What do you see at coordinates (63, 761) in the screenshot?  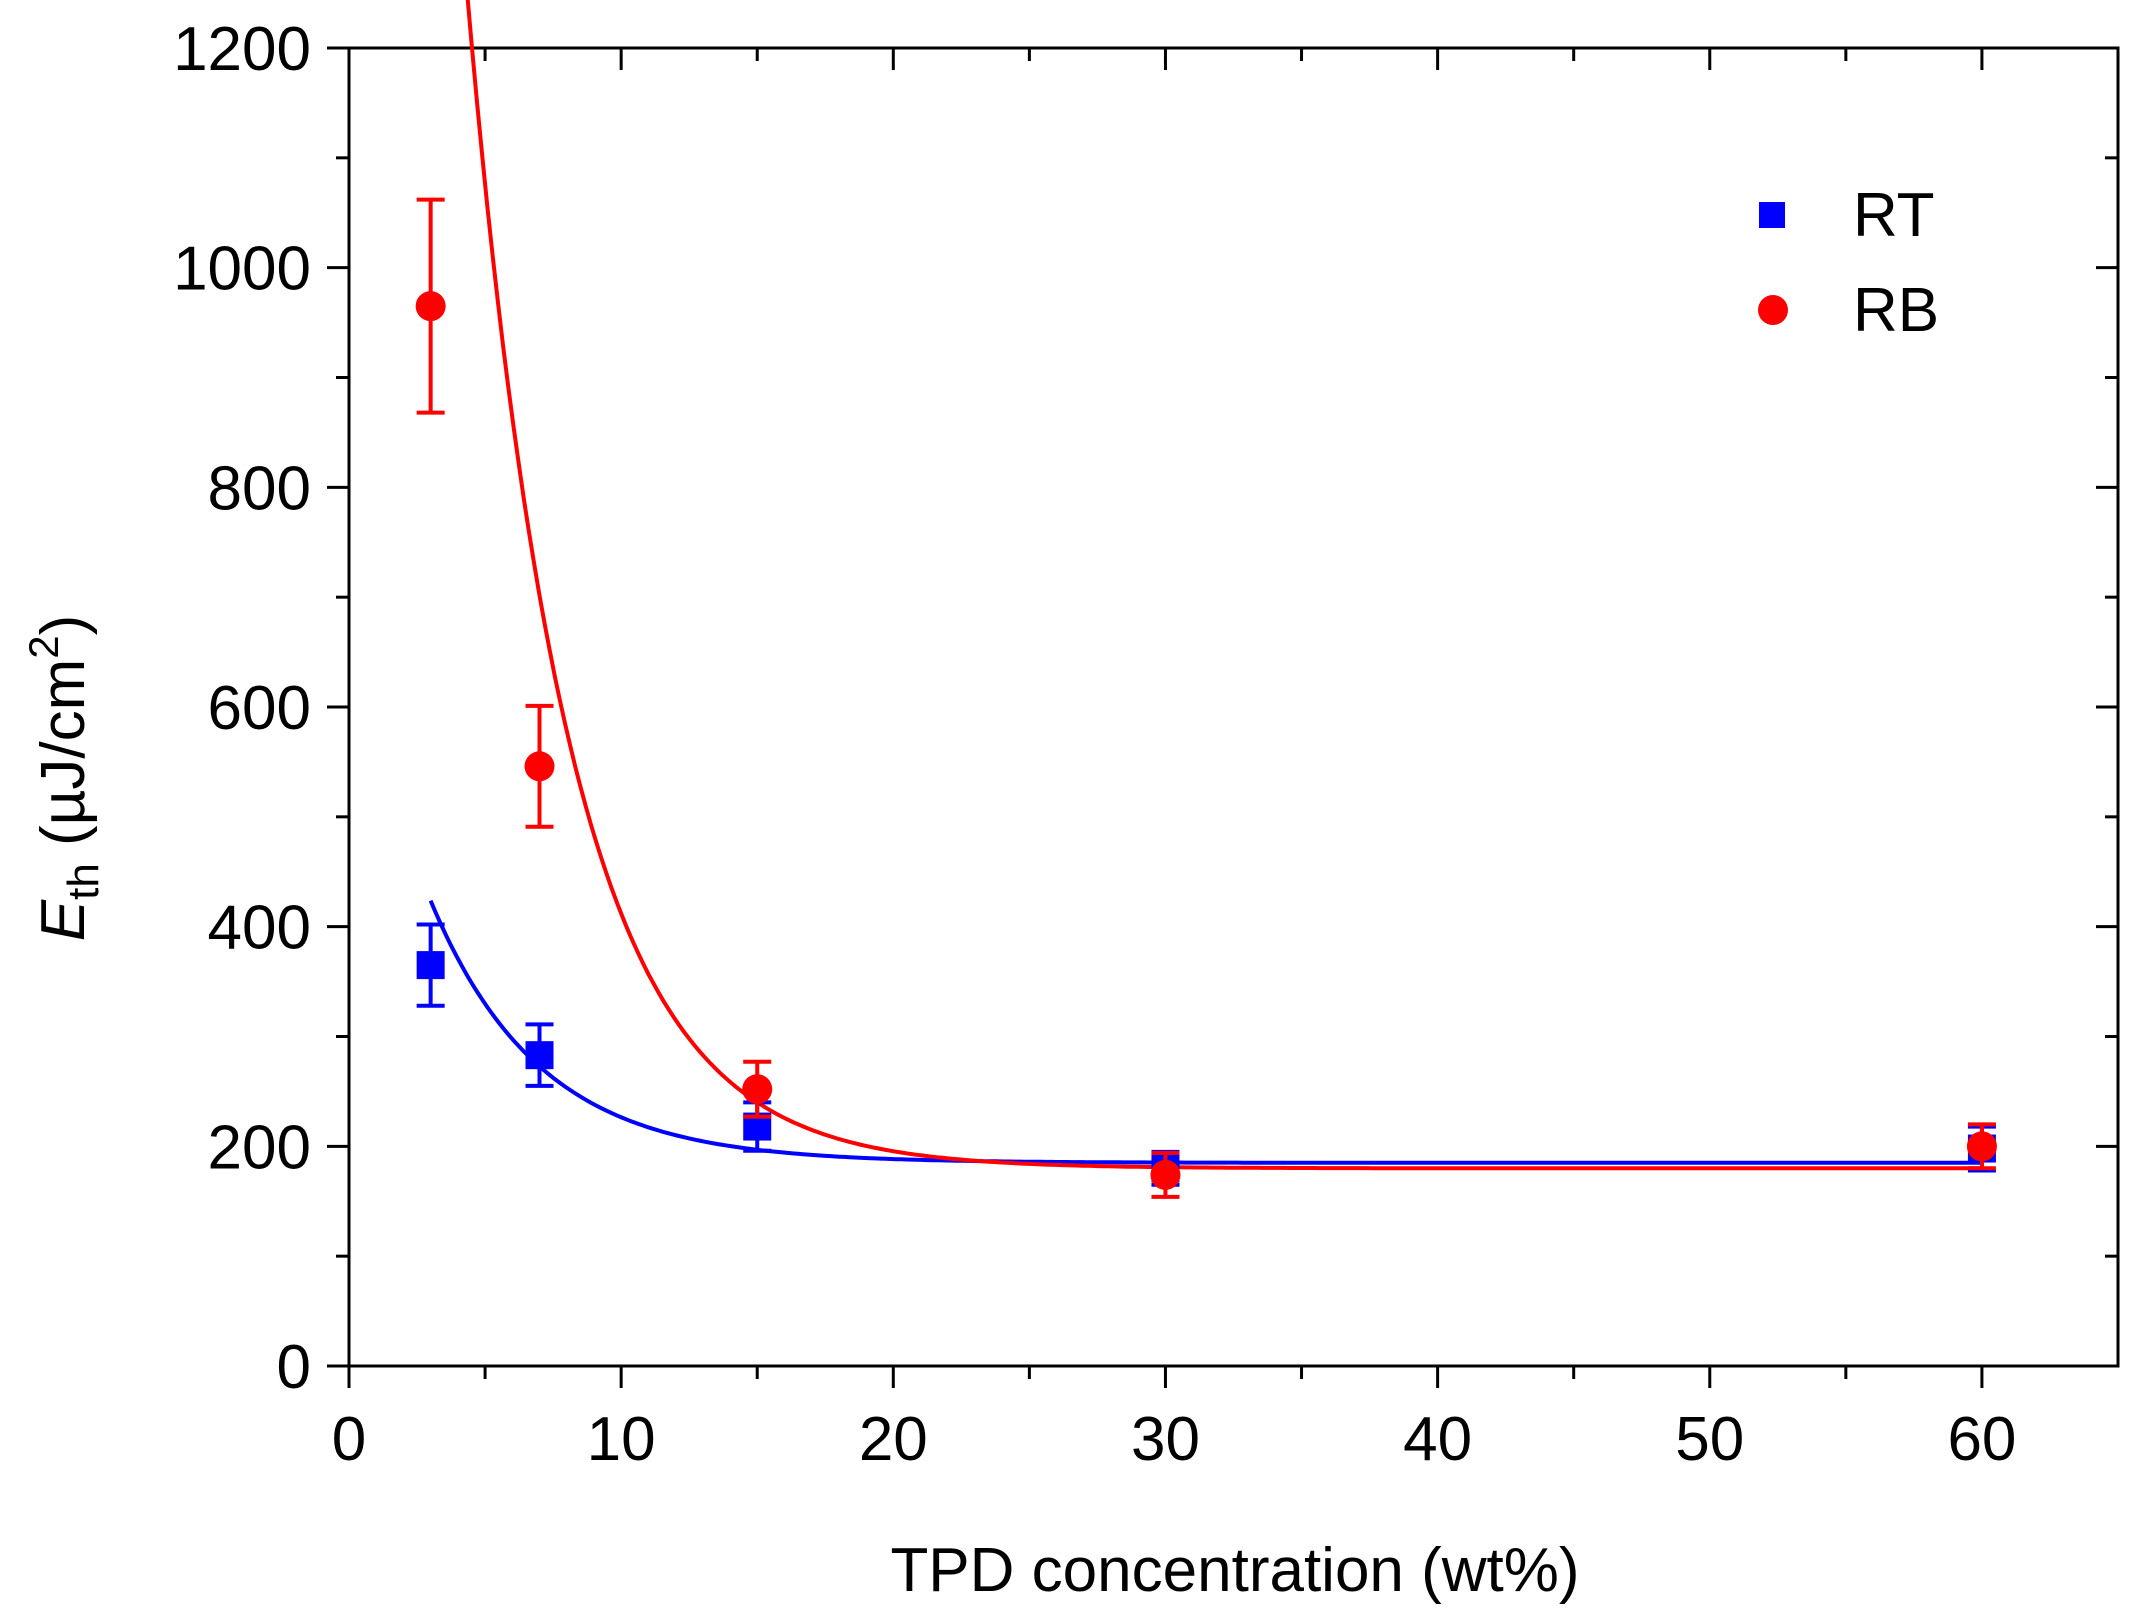 I see `y-axis-unit: (µJ/cm` at bounding box center [63, 761].